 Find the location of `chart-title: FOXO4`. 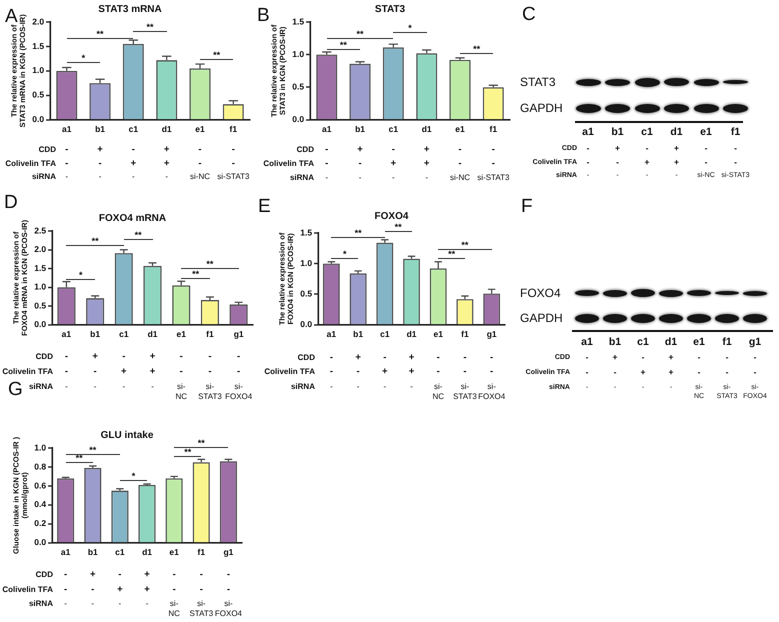

chart-title: FOXO4 is located at coordinates (391, 216).